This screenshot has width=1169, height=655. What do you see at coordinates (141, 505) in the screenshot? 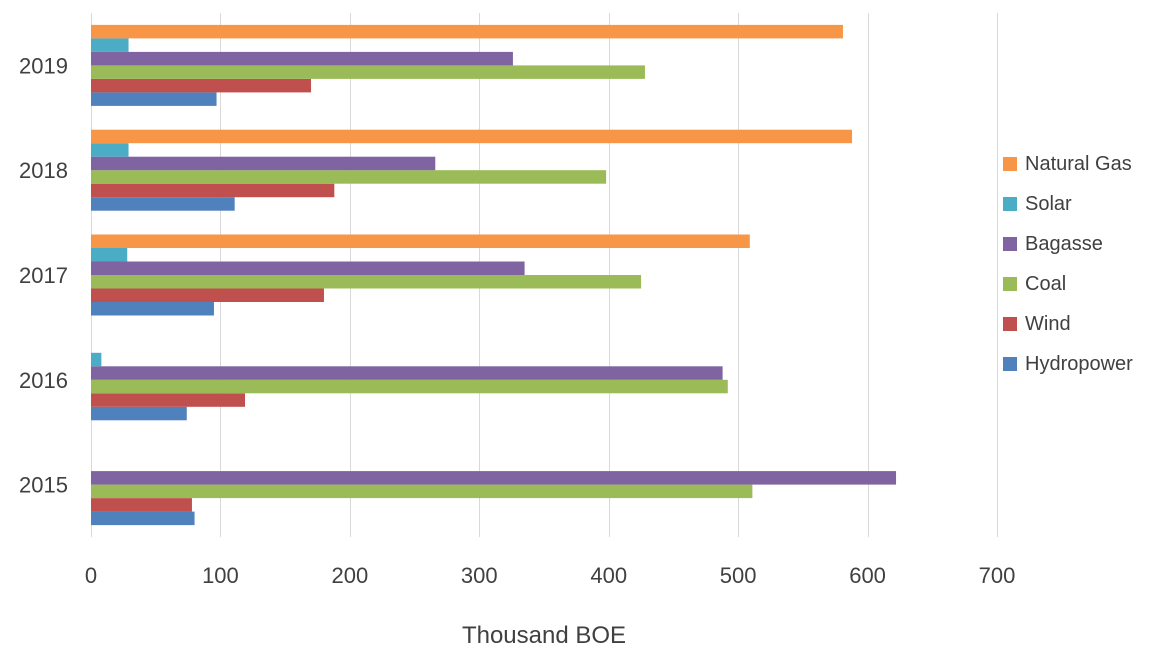
I see `bar-wind-2015` at bounding box center [141, 505].